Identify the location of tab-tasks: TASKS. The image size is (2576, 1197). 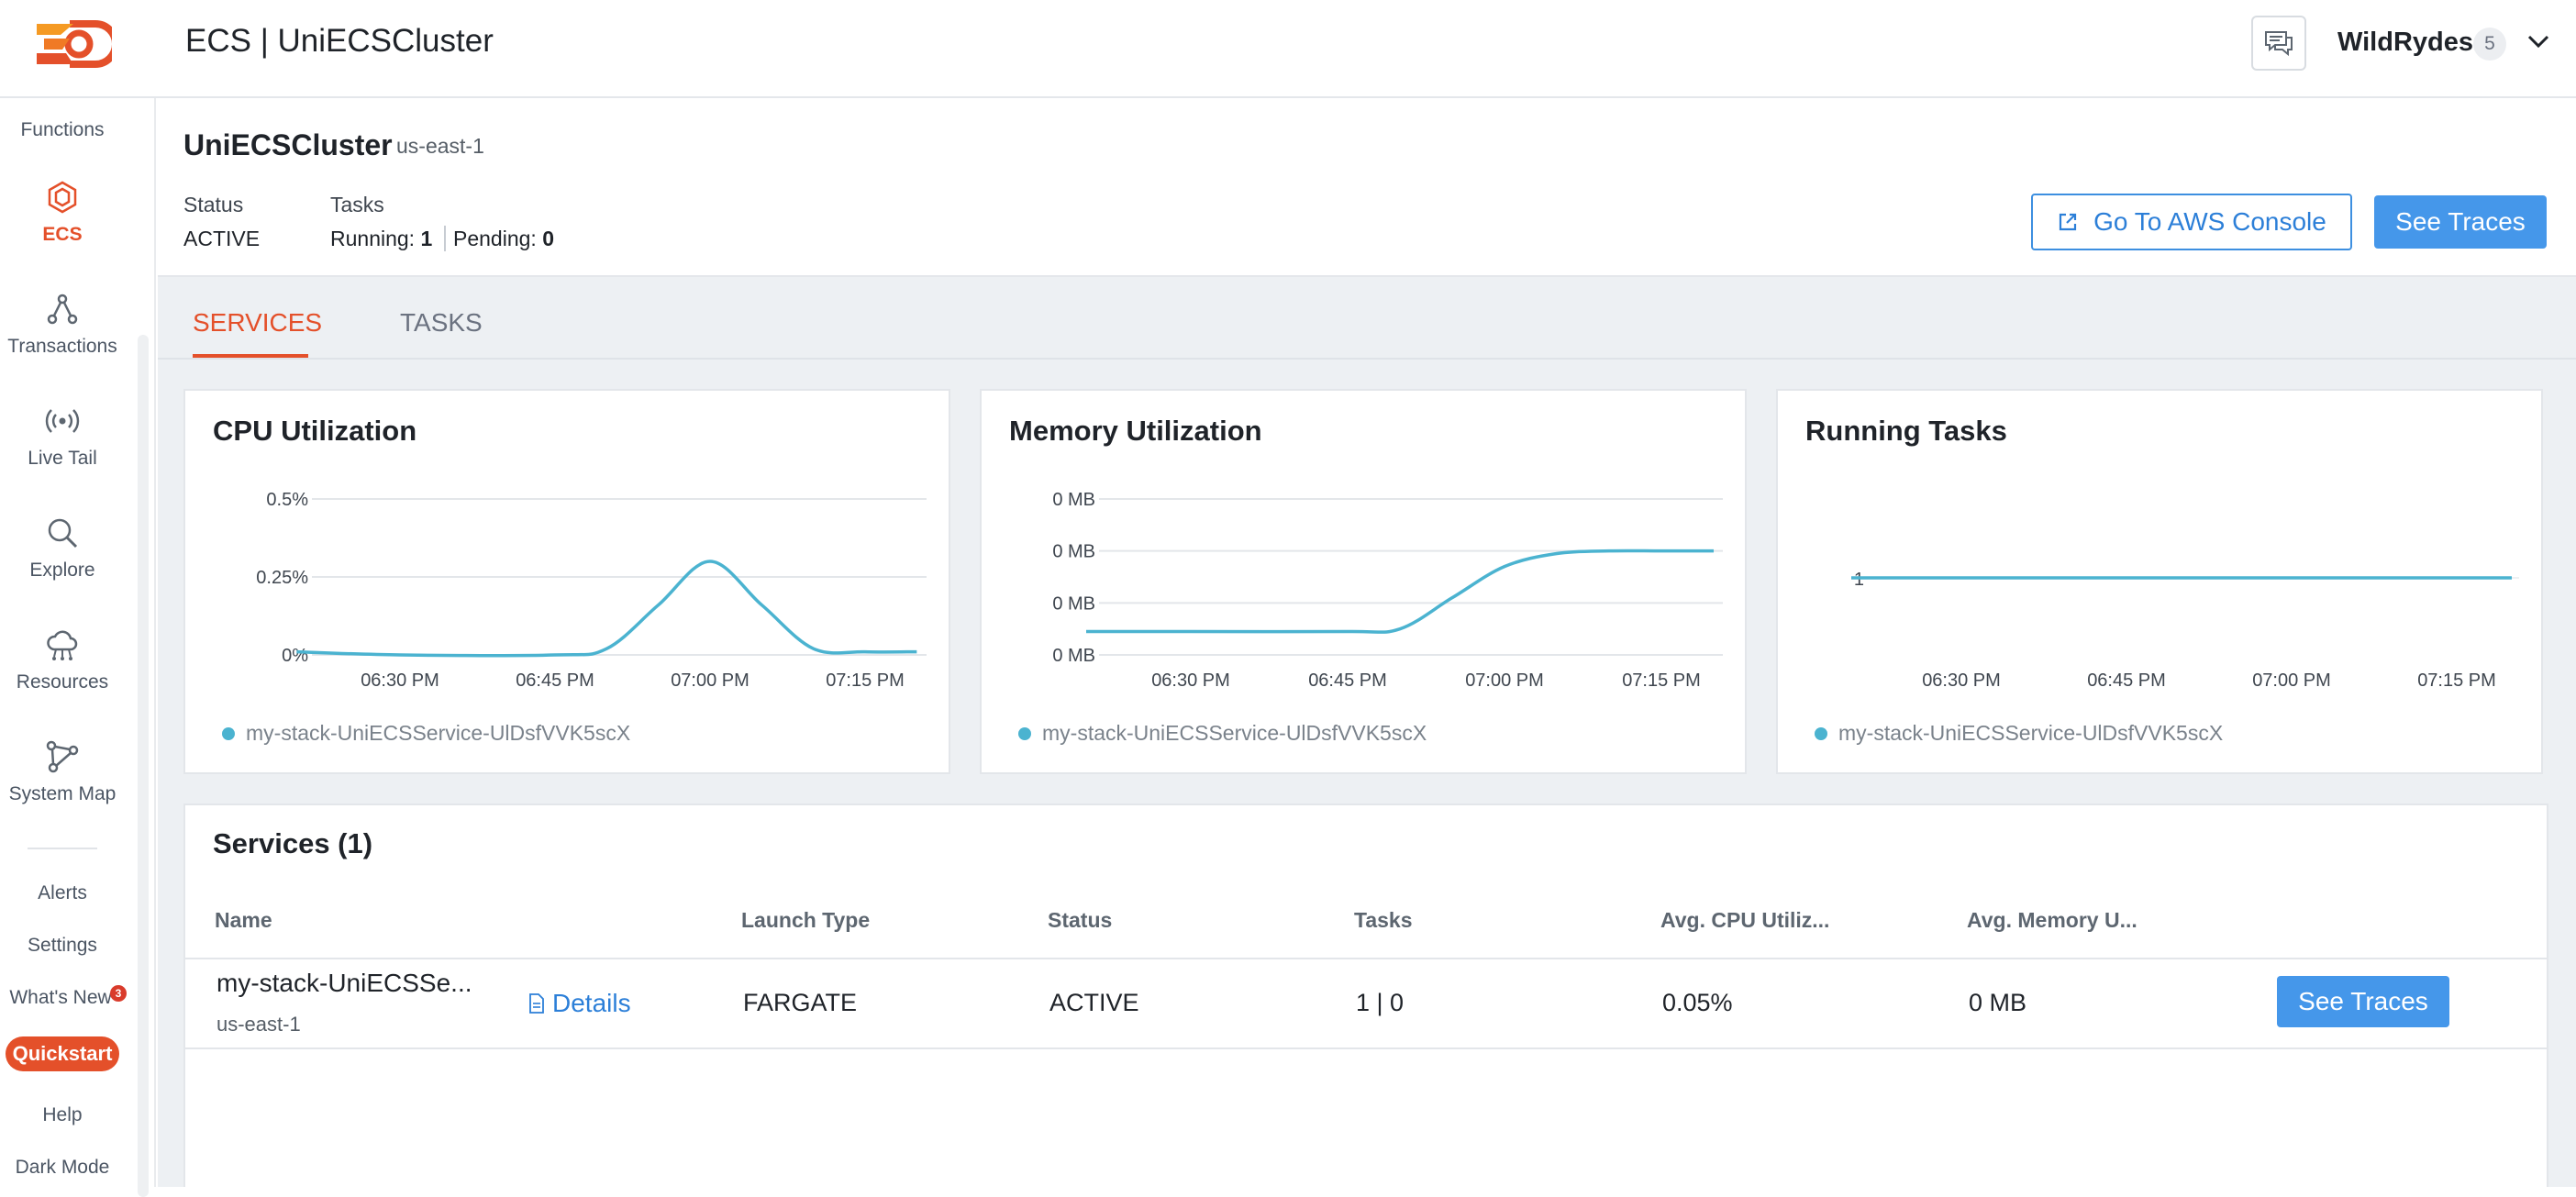
(441, 322).